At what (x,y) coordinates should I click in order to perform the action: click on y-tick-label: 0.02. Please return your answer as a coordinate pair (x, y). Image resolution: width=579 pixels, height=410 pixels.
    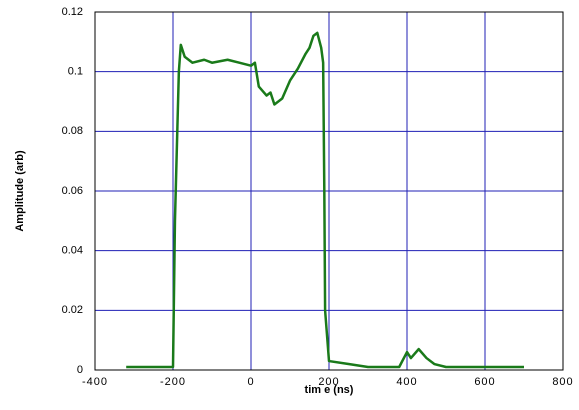
    Looking at the image, I should click on (72, 310).